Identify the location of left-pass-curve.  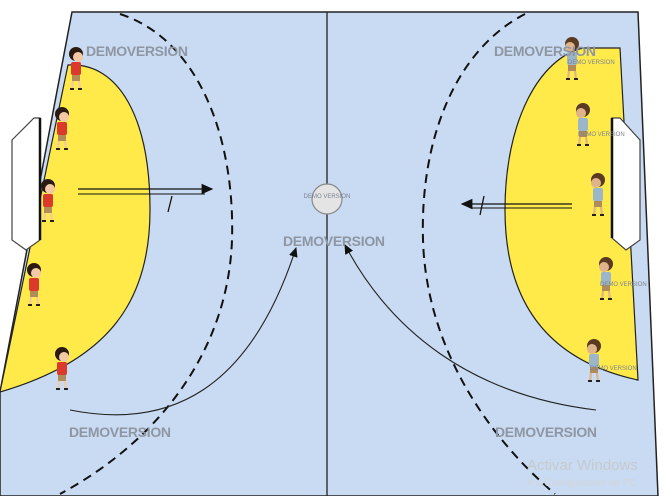
(183, 331).